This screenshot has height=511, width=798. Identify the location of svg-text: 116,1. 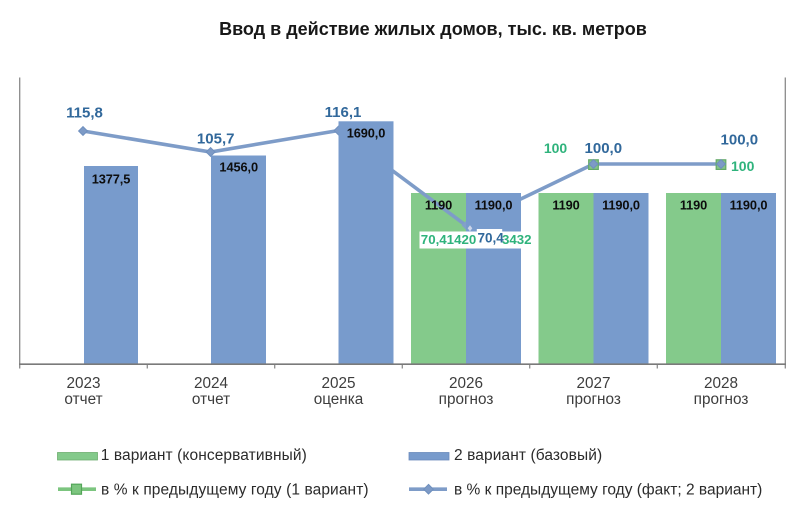
(343, 112).